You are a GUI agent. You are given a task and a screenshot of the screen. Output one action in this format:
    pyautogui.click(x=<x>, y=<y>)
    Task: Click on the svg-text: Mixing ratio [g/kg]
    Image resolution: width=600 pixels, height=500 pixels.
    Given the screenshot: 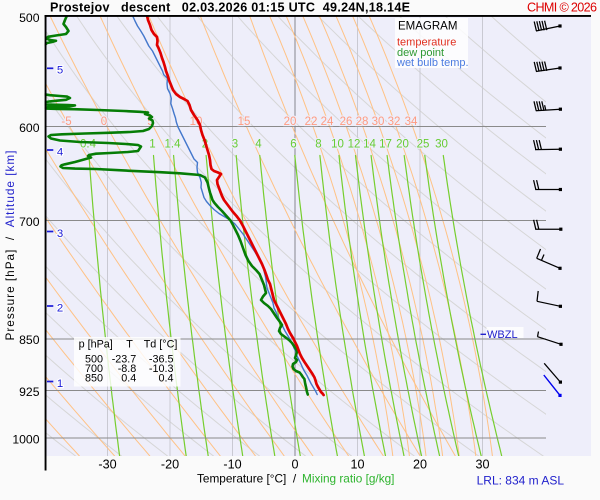 What is the action you would take?
    pyautogui.click(x=348, y=478)
    